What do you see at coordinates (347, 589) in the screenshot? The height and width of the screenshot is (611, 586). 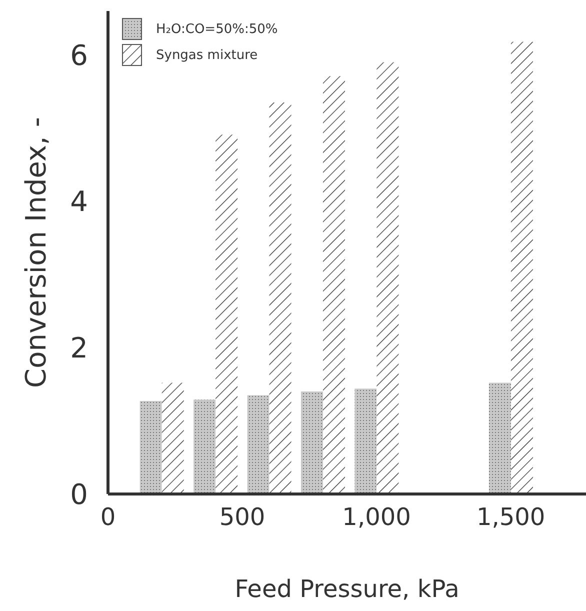 I see `x-axis-title: Feed Pressure, kPa` at bounding box center [347, 589].